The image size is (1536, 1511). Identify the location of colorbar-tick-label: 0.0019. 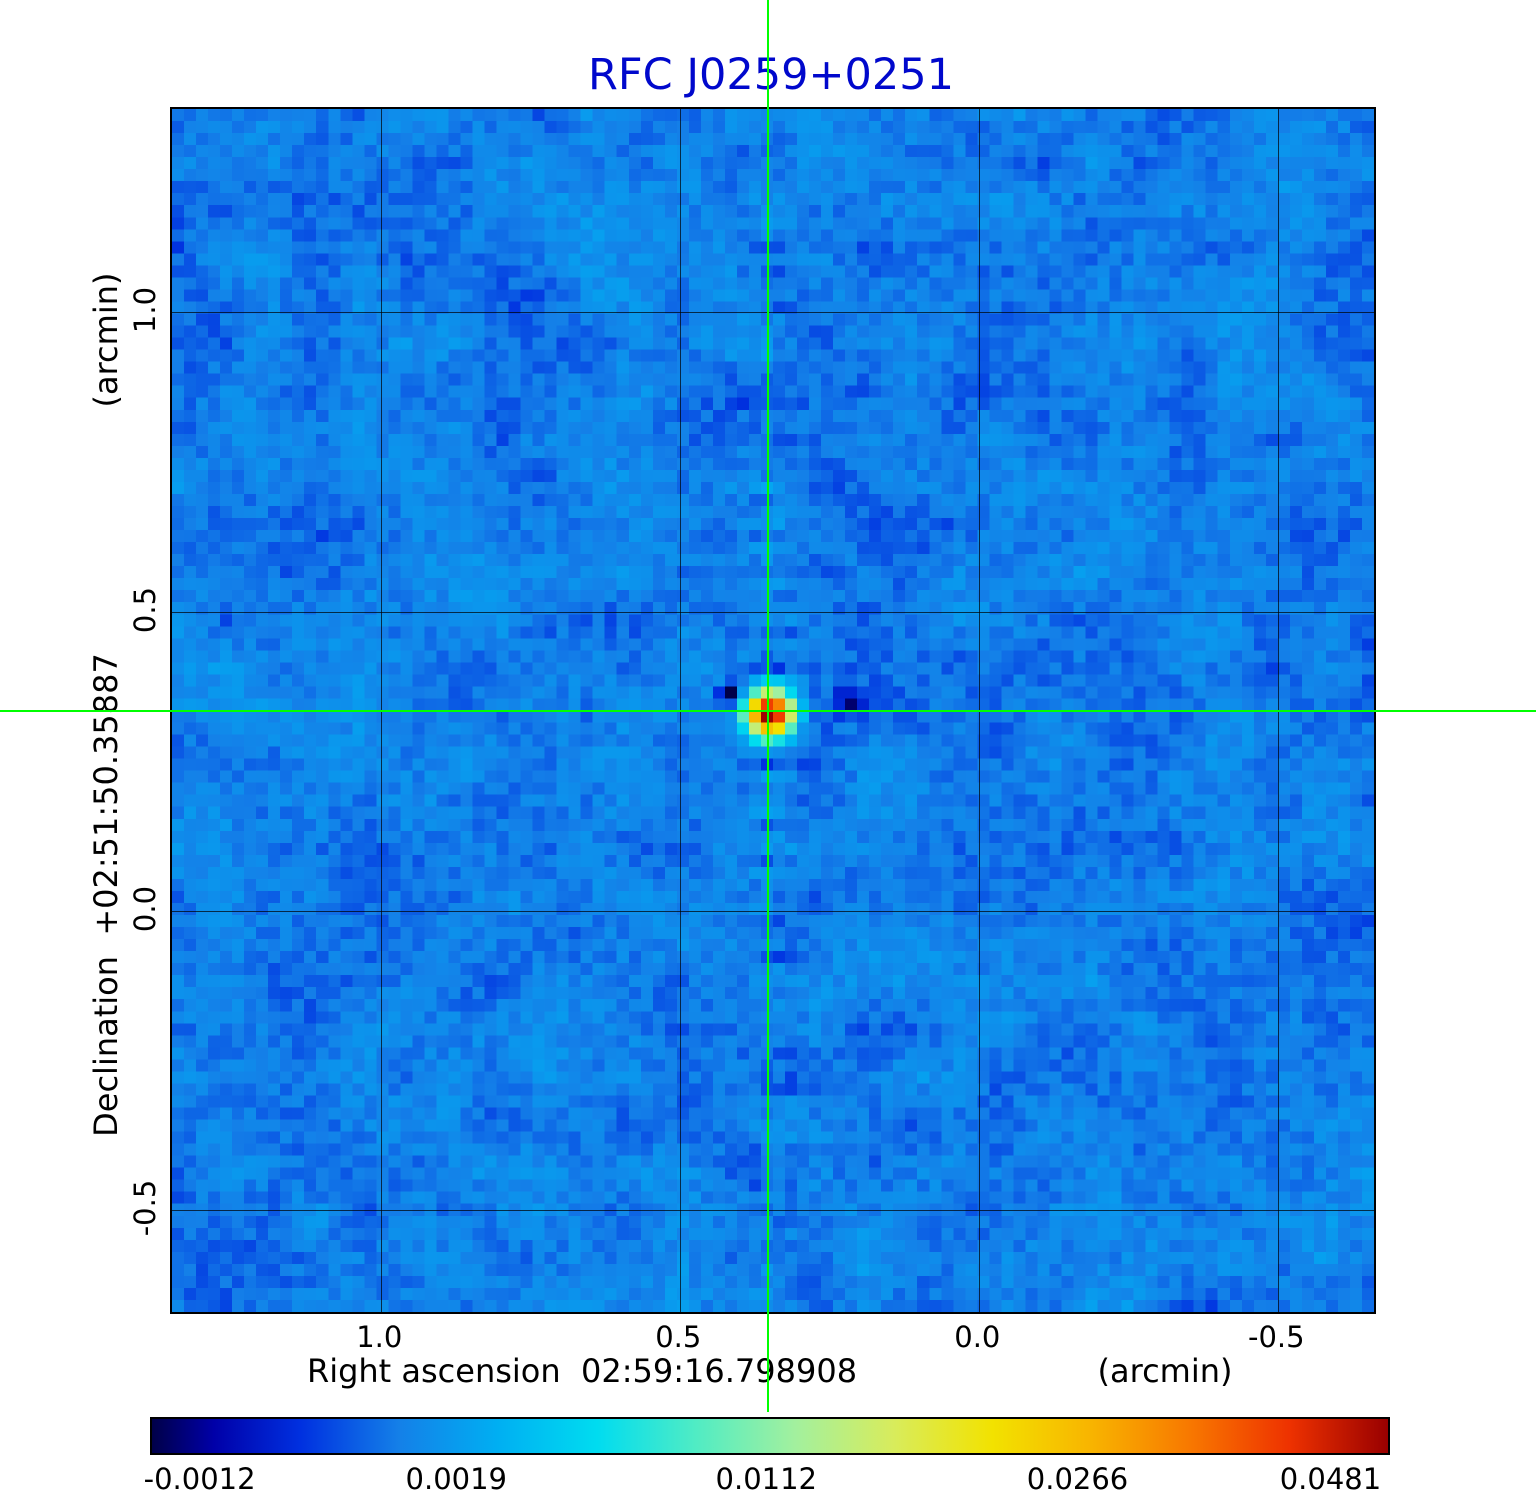
(456, 1479).